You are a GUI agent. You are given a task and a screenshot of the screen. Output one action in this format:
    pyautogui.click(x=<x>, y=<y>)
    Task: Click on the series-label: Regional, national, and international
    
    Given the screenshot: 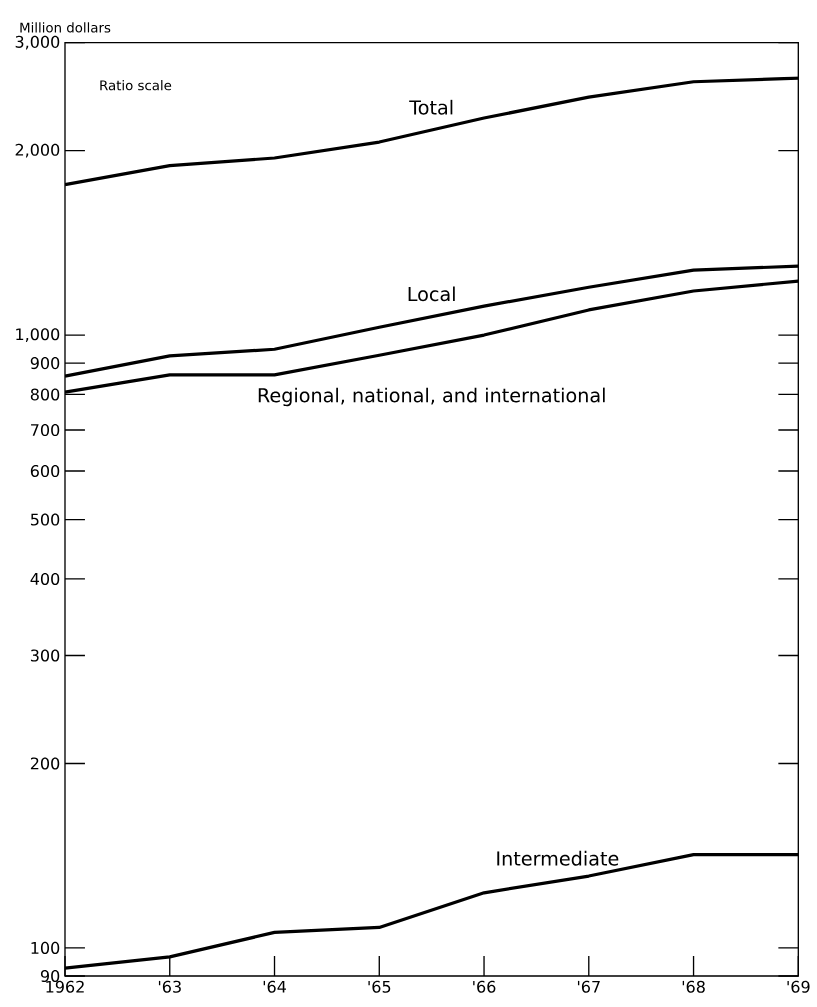 What is the action you would take?
    pyautogui.click(x=431, y=397)
    